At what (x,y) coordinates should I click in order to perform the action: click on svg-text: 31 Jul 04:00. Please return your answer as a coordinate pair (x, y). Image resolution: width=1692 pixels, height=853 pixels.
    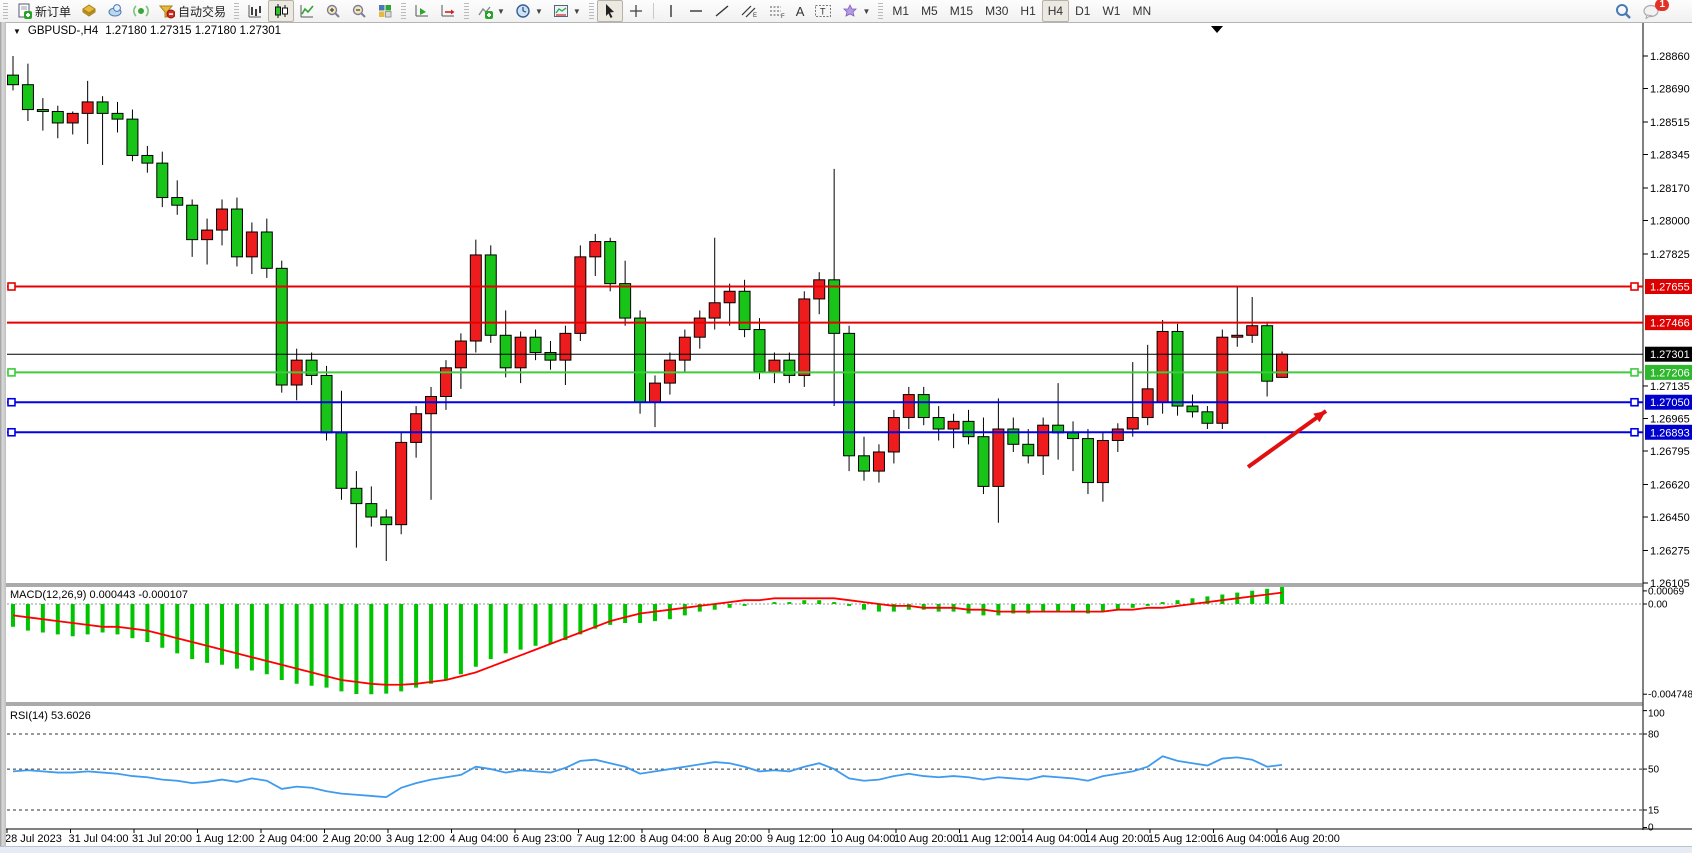
    Looking at the image, I should click on (99, 839).